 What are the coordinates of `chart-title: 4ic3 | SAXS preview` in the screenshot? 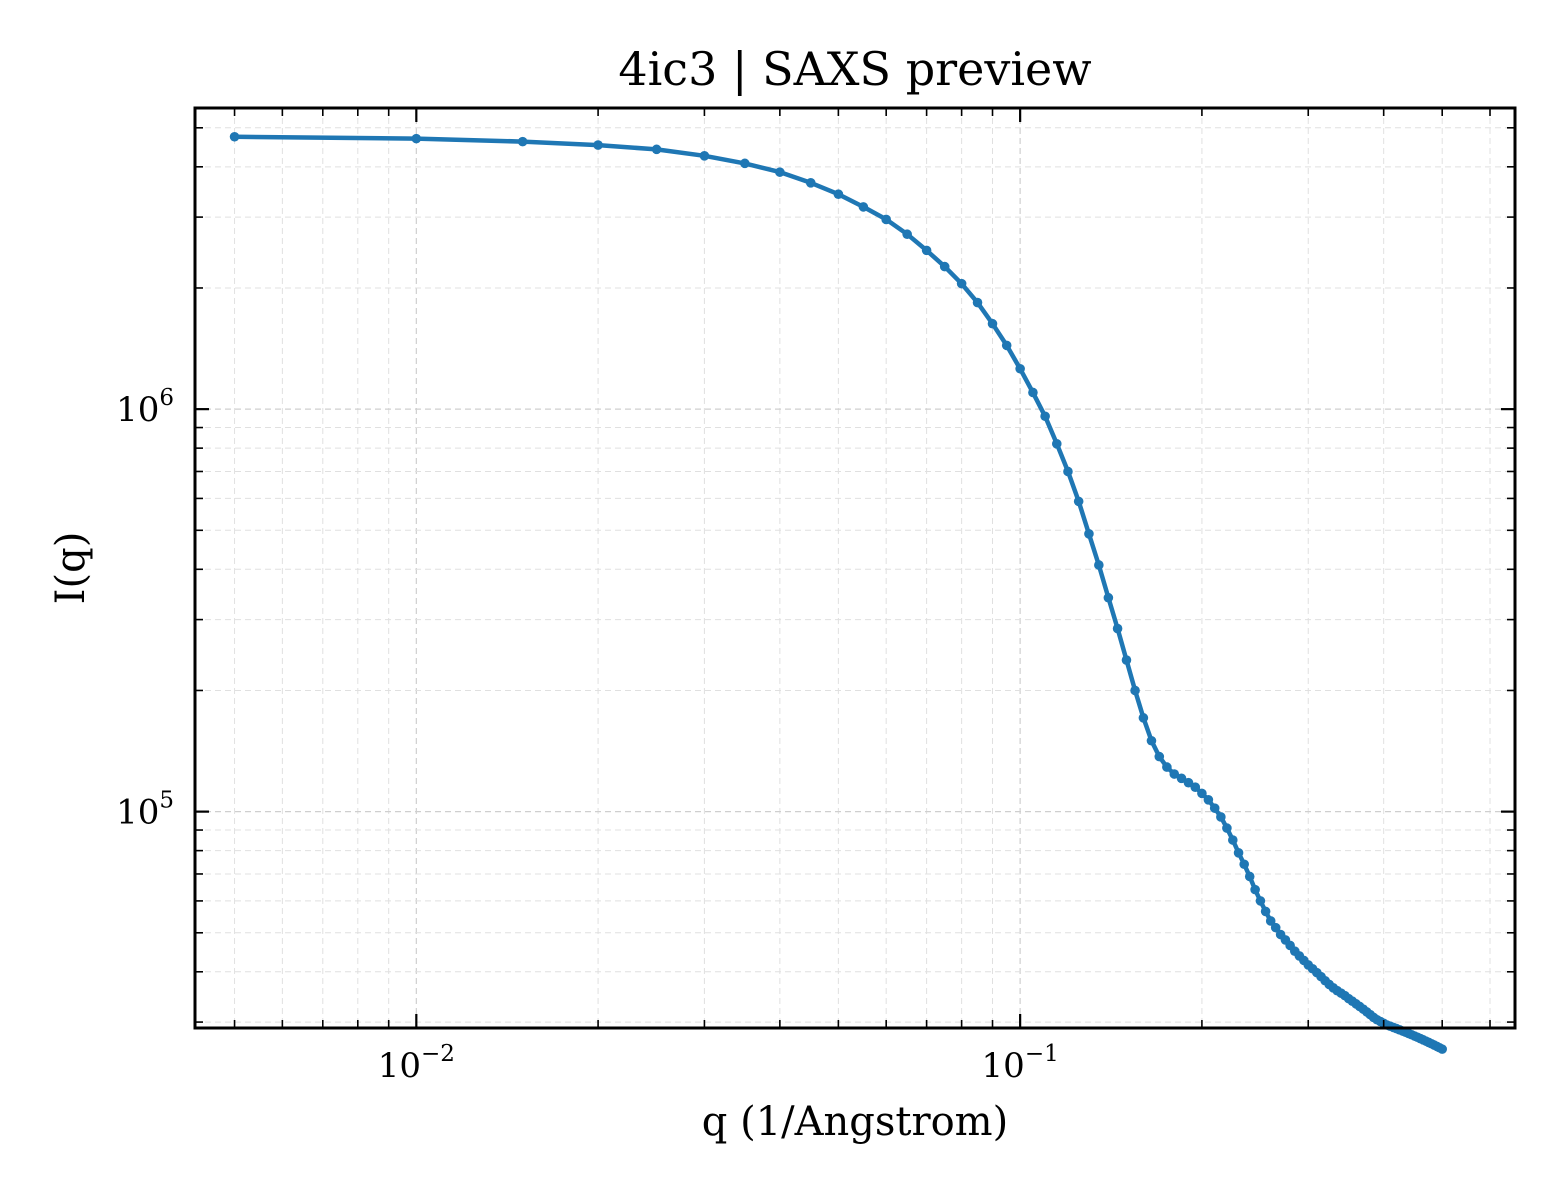 It's located at (854, 69).